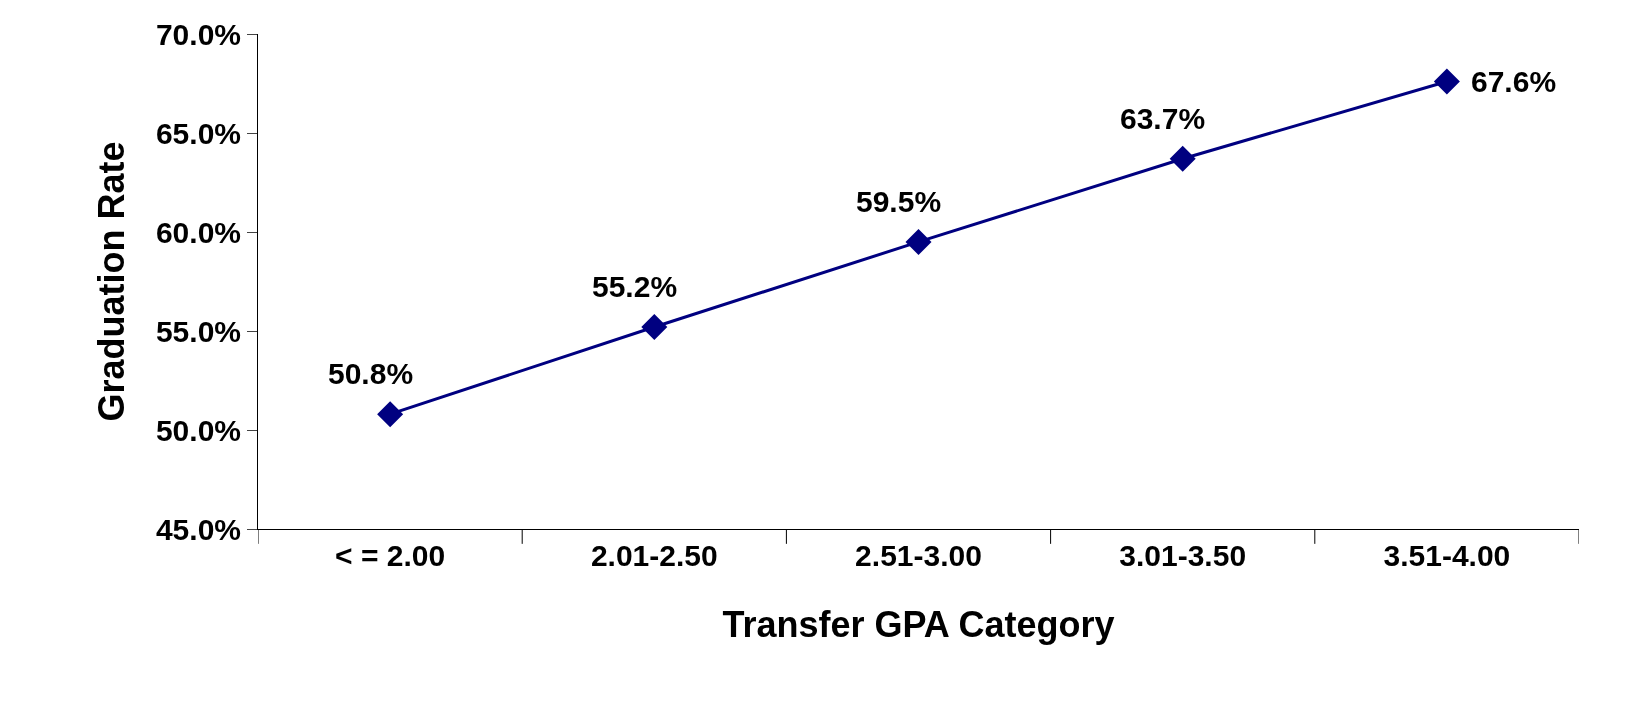  Describe the element at coordinates (635, 286) in the screenshot. I see `data-label: 55.2%` at that location.